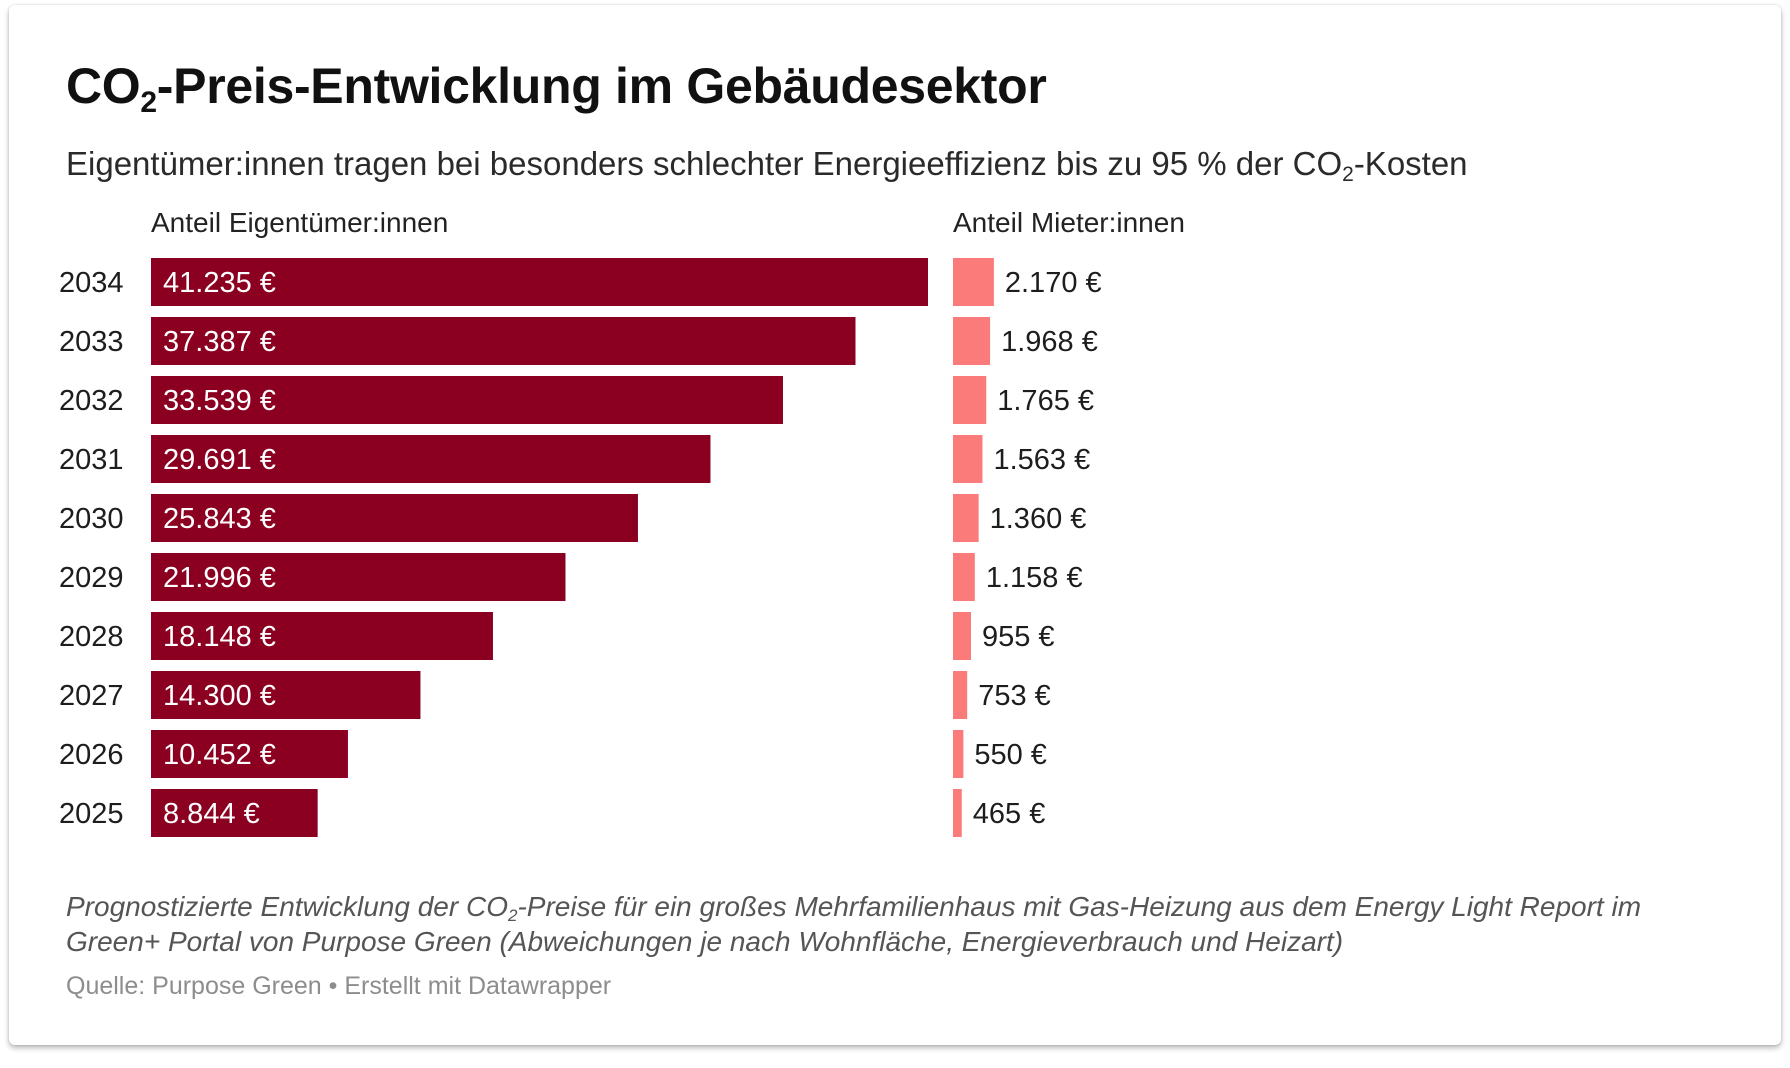  Describe the element at coordinates (219, 519) in the screenshot. I see `owner-bar-label: 25.843 €` at that location.